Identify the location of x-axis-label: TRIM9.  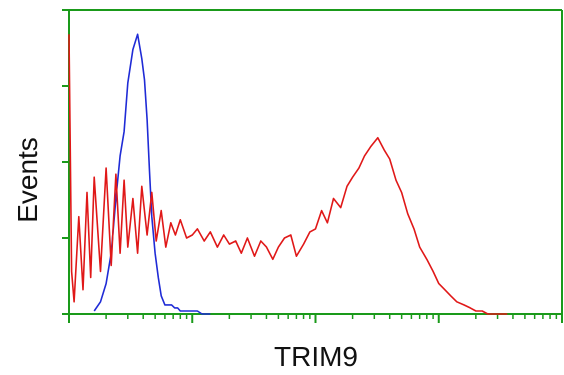
(316, 356).